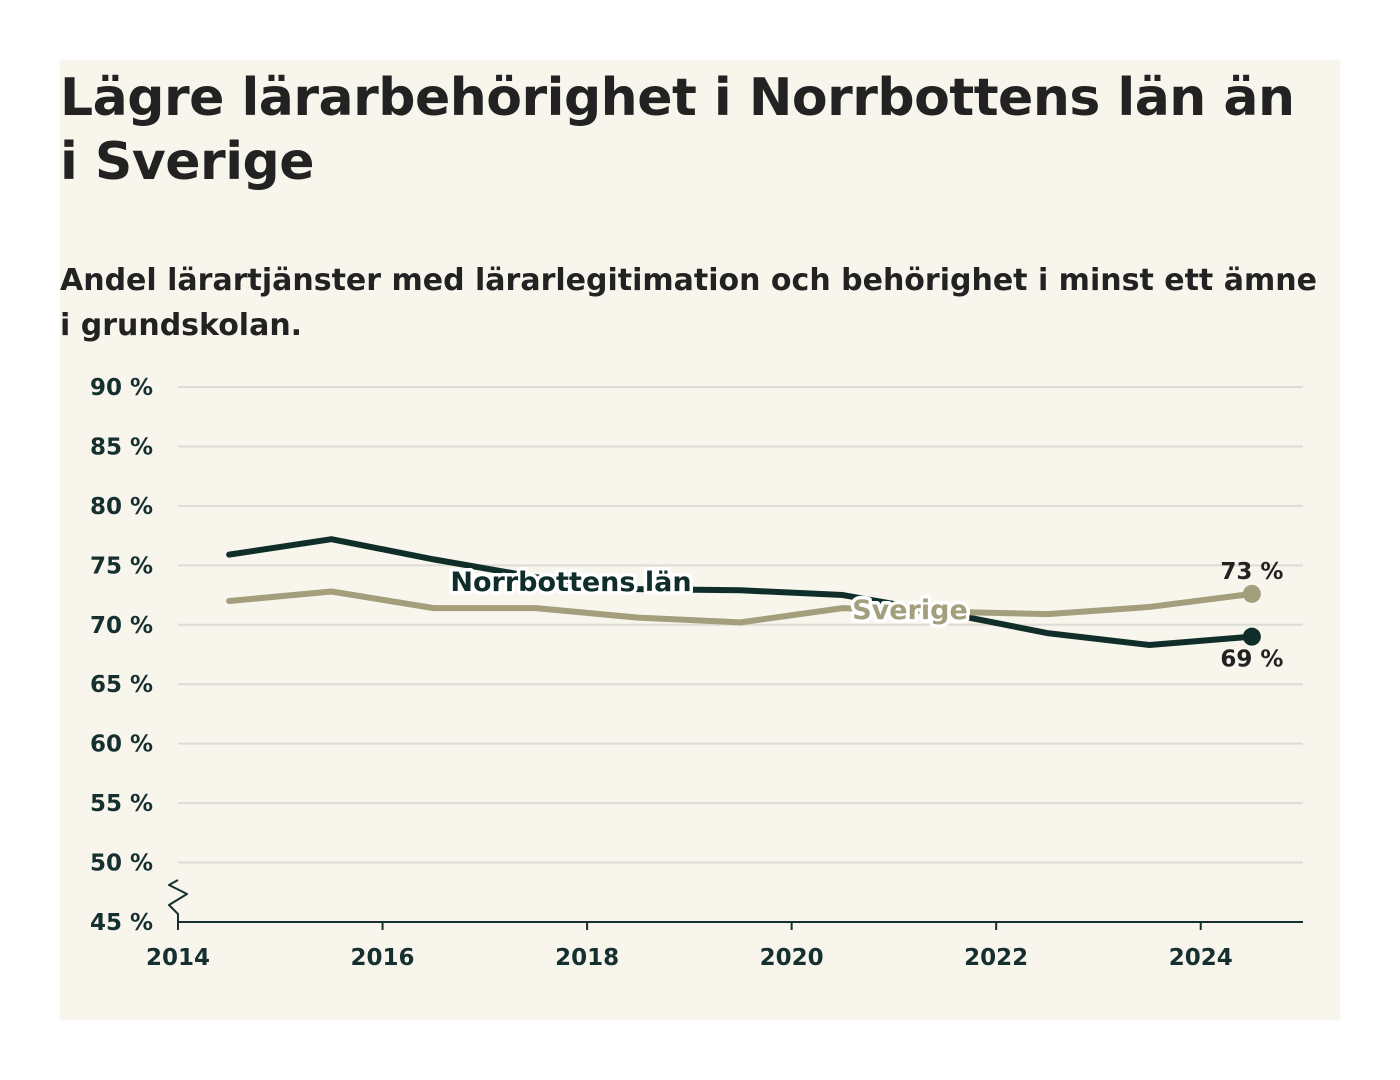 The width and height of the screenshot is (1400, 1080). I want to click on series-line-sverige, so click(740, 607).